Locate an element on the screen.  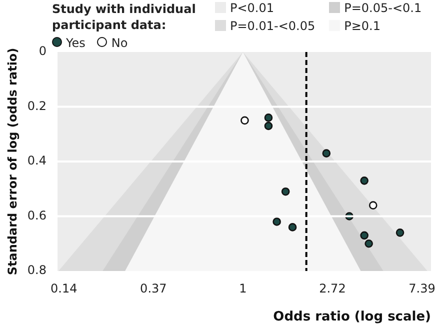
legend-label: P≥0.1 is located at coordinates (362, 27).